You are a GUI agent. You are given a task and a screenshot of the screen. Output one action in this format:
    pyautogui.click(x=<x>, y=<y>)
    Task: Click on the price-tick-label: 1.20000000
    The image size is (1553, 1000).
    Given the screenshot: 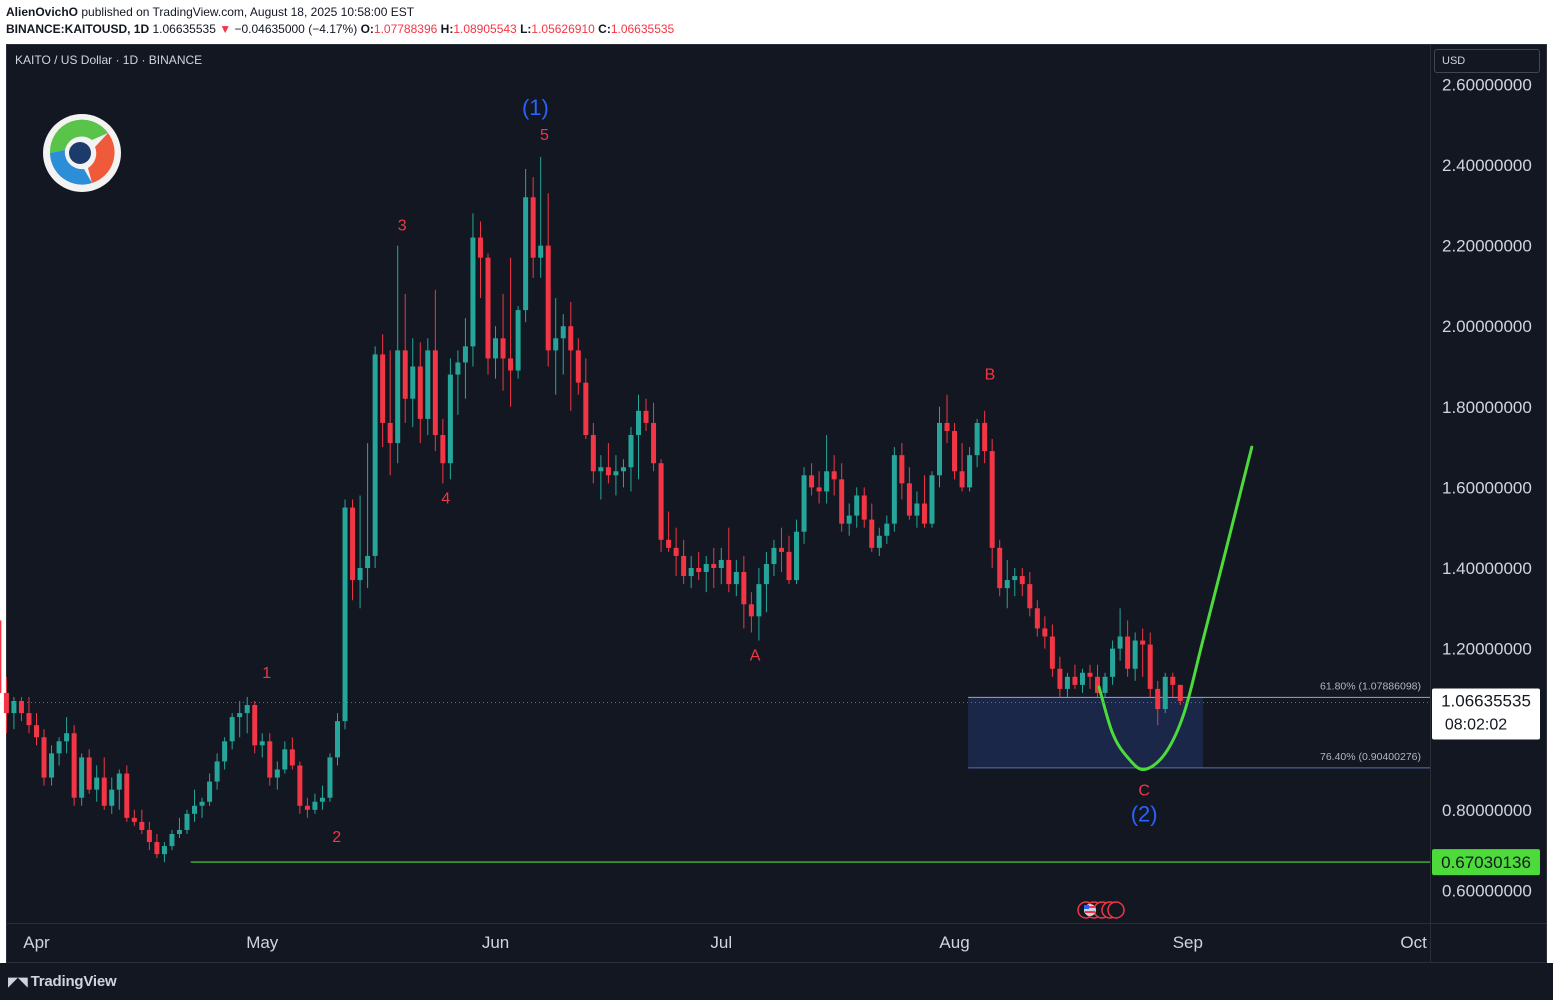 What is the action you would take?
    pyautogui.click(x=1487, y=649)
    